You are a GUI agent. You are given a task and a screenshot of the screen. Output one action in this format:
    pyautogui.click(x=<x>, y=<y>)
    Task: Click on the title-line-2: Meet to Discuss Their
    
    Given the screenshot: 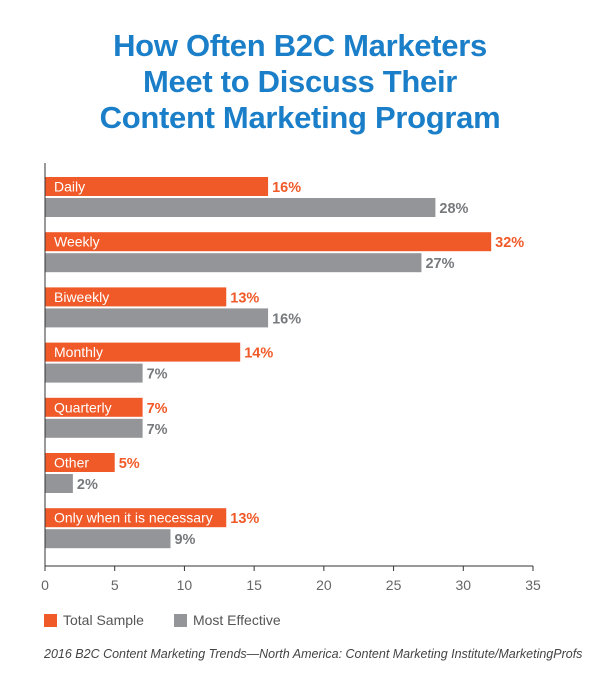 What is the action you would take?
    pyautogui.click(x=300, y=81)
    